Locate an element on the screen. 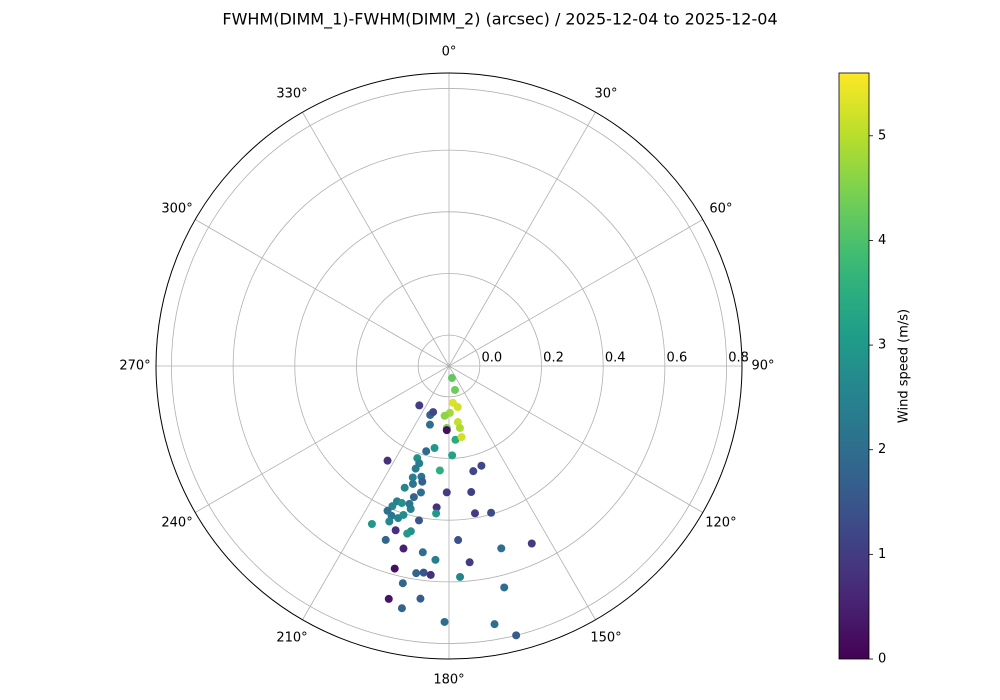 This screenshot has height=700, width=1000. points is located at coordinates (451, 506).